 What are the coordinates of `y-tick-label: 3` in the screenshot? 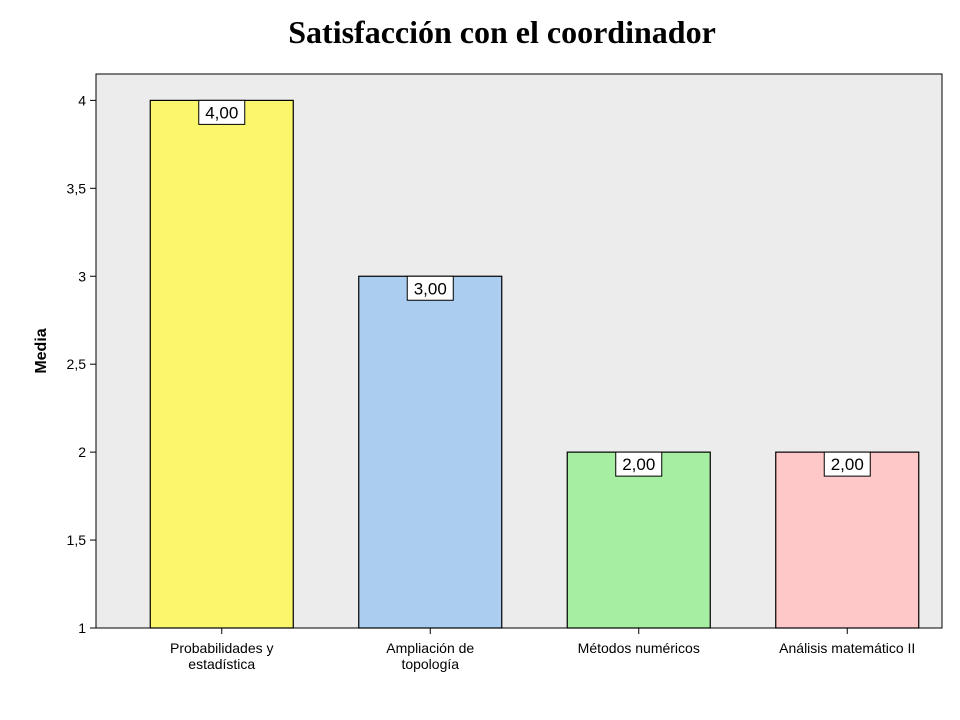 It's located at (82, 276).